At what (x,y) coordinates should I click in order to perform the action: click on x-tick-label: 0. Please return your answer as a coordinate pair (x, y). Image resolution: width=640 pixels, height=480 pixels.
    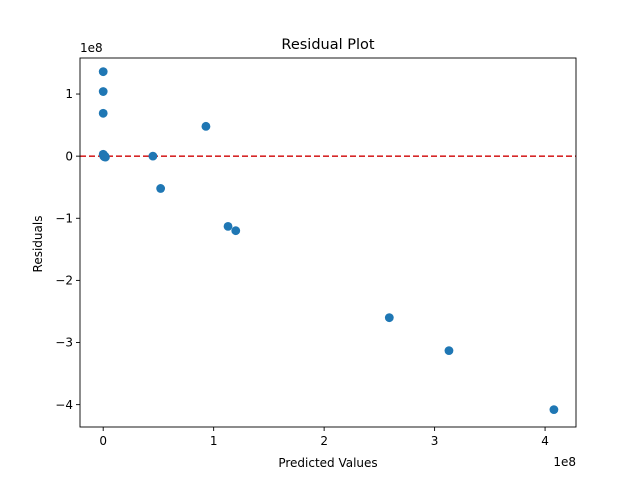
    Looking at the image, I should click on (103, 441).